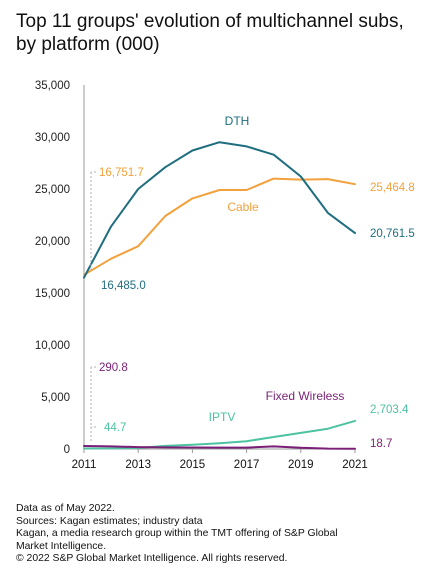 This screenshot has width=430, height=580. I want to click on series-label-fixed-wireless: Fixed Wireless, so click(305, 396).